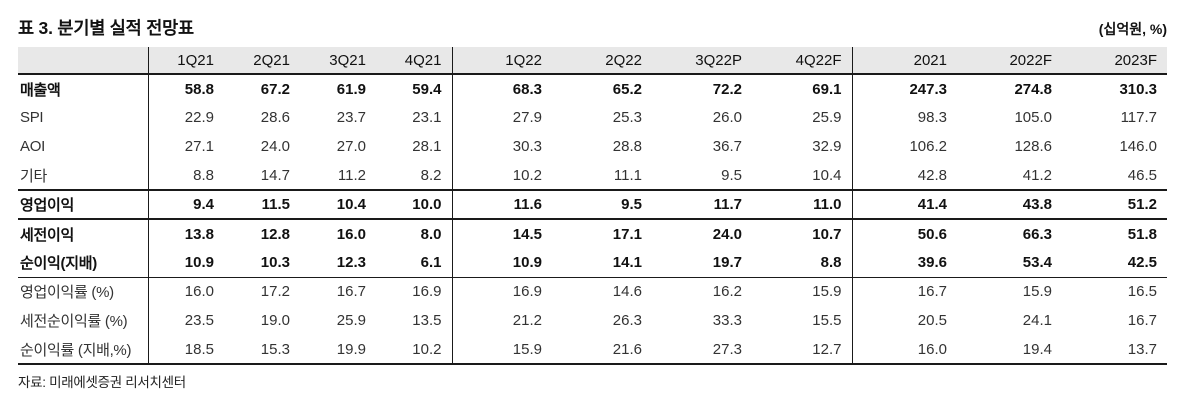 Image resolution: width=1200 pixels, height=412 pixels. What do you see at coordinates (414, 175) in the screenshot?
I see `cell: 8.2` at bounding box center [414, 175].